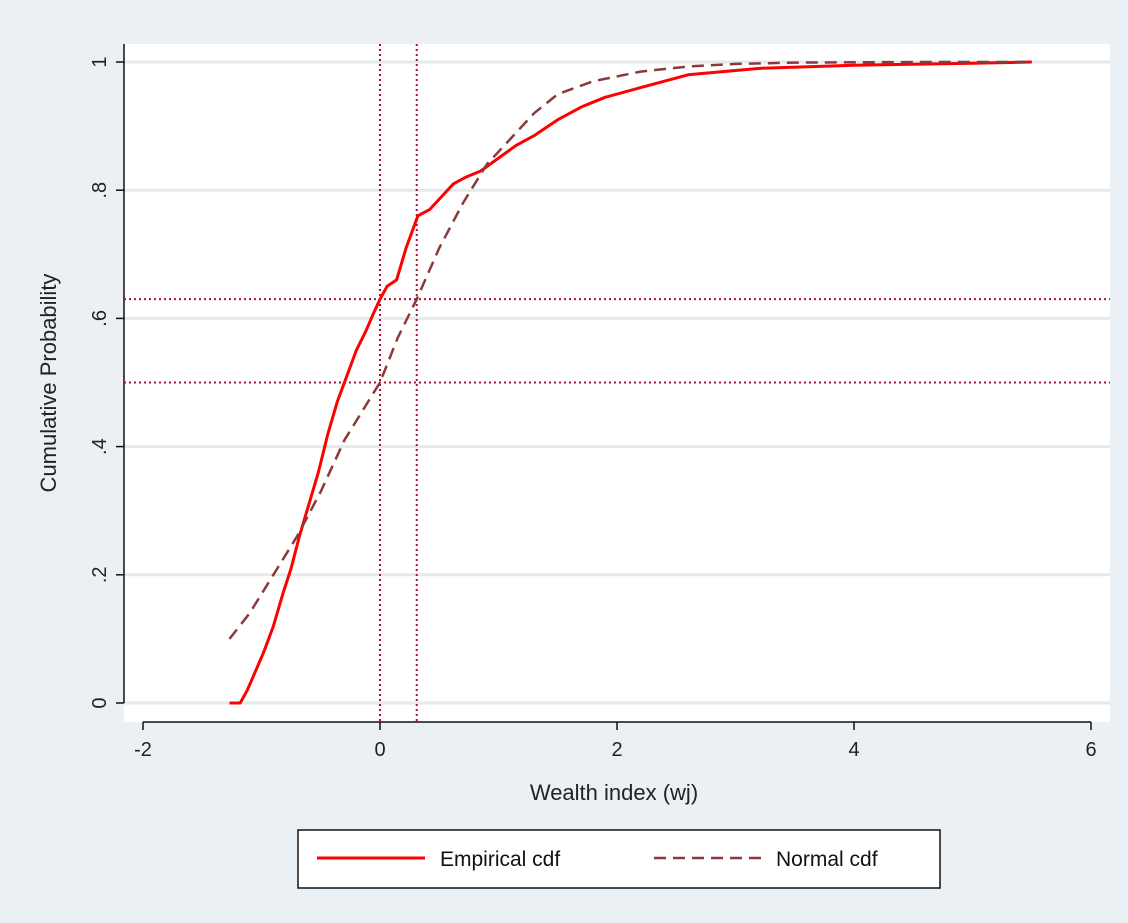 The width and height of the screenshot is (1128, 923). I want to click on y-tick-label-5: 1, so click(100, 61).